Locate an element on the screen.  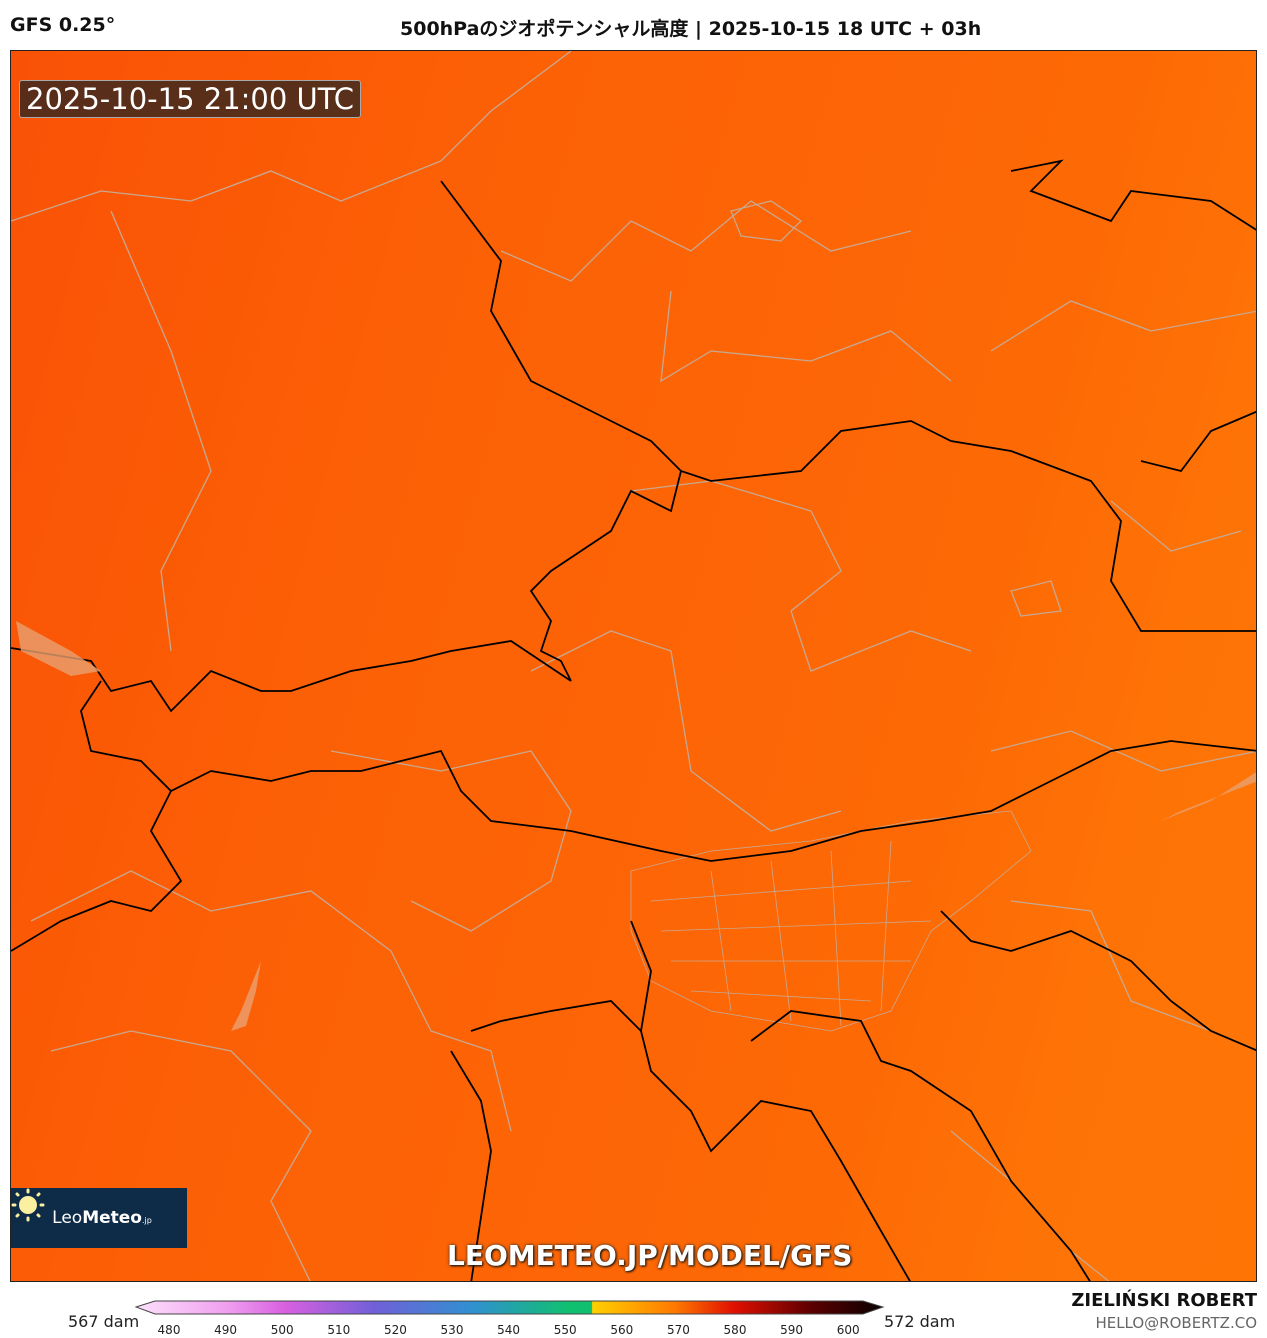
colorbar-tick-label: 510 is located at coordinates (339, 1330).